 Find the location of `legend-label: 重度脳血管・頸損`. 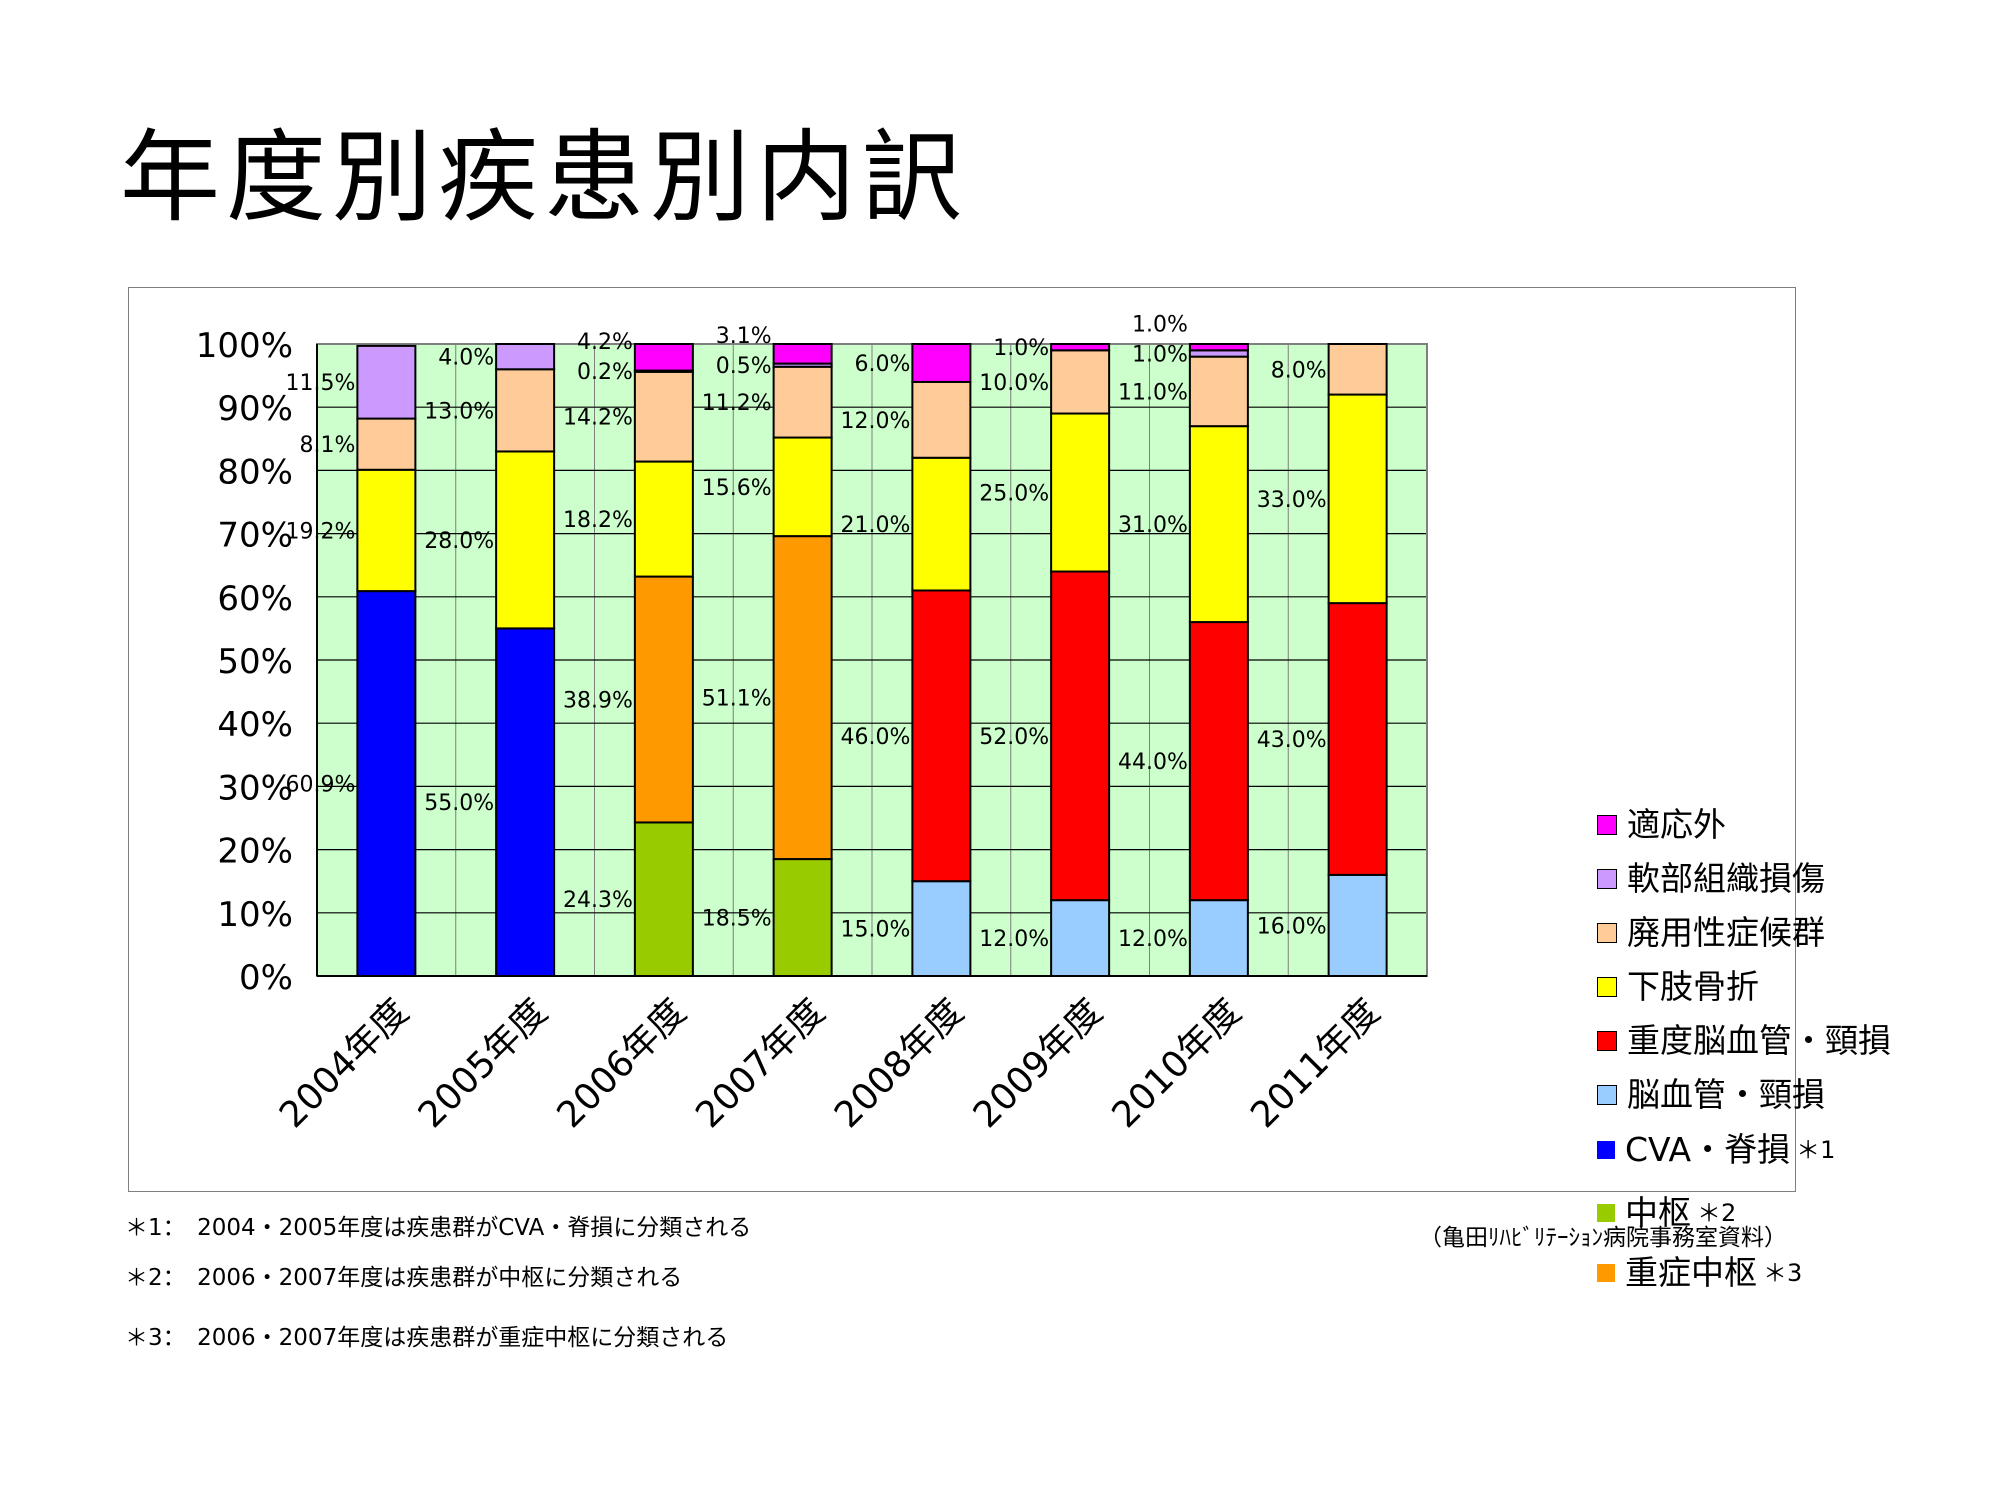

legend-label: 重度脳血管・頸損 is located at coordinates (1759, 1040).